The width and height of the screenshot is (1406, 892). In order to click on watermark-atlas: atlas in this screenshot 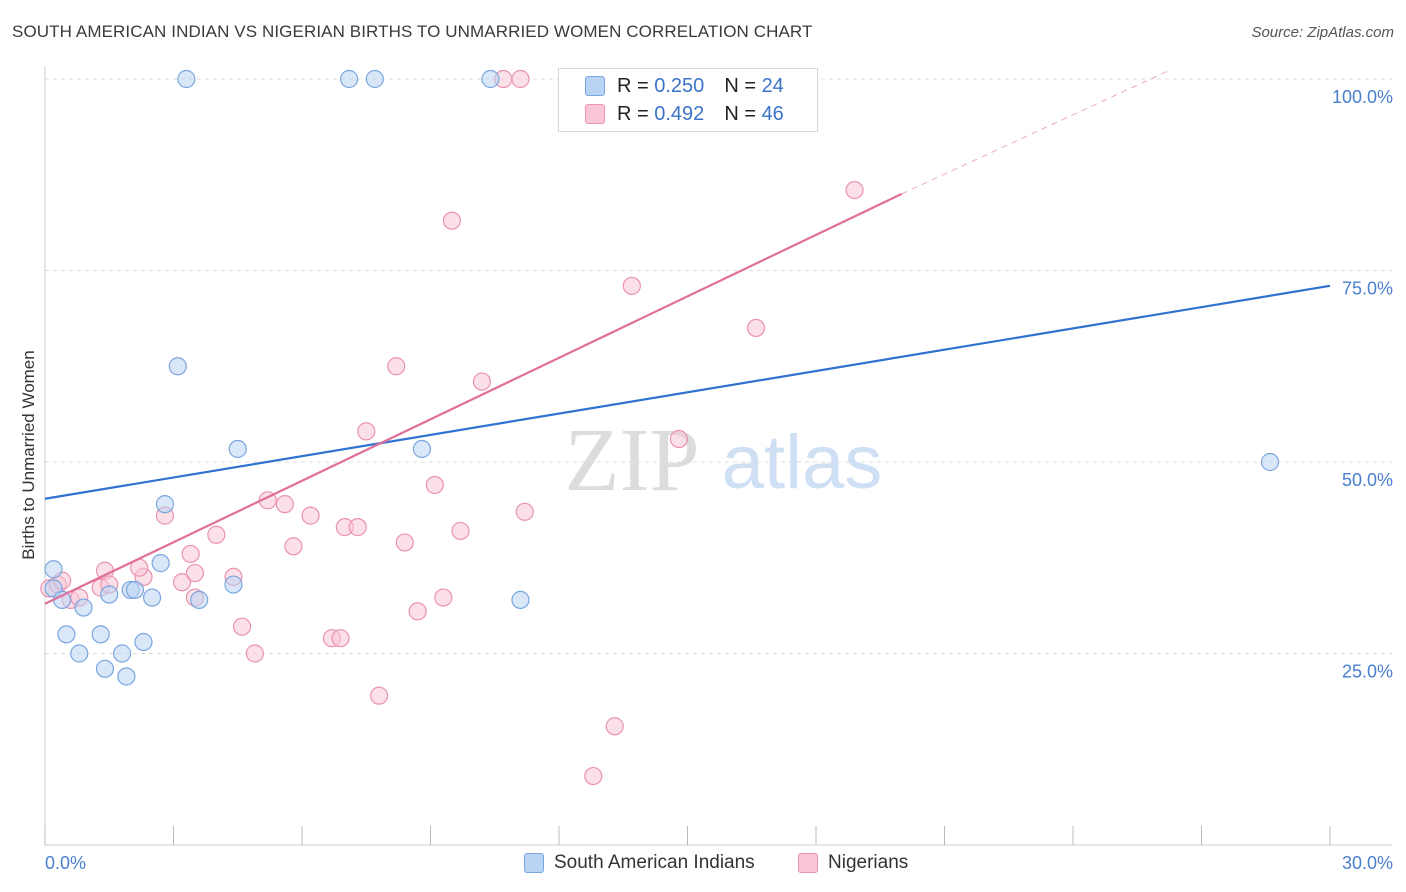, I will do `click(802, 462)`.